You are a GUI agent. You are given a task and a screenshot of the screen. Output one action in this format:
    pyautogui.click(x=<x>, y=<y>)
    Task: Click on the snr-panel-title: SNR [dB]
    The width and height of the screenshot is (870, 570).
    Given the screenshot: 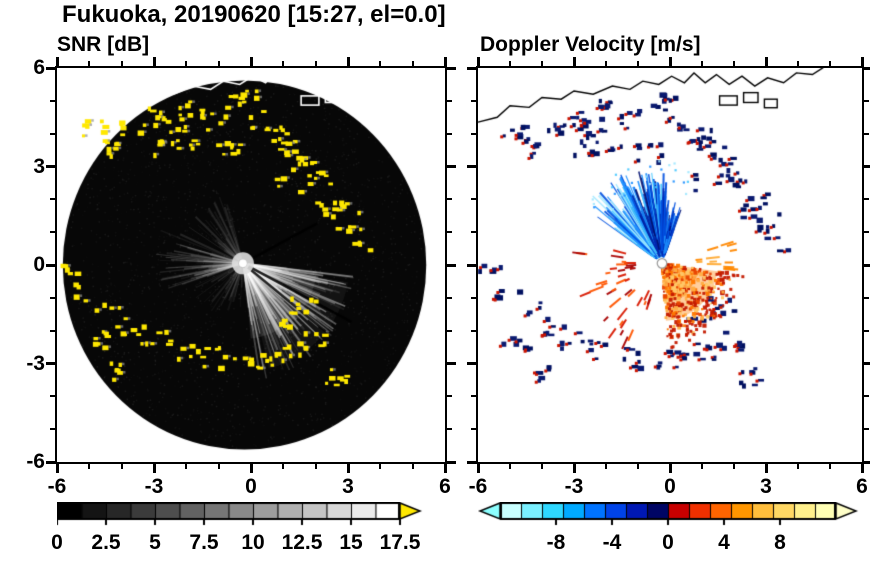 What is the action you would take?
    pyautogui.click(x=103, y=44)
    